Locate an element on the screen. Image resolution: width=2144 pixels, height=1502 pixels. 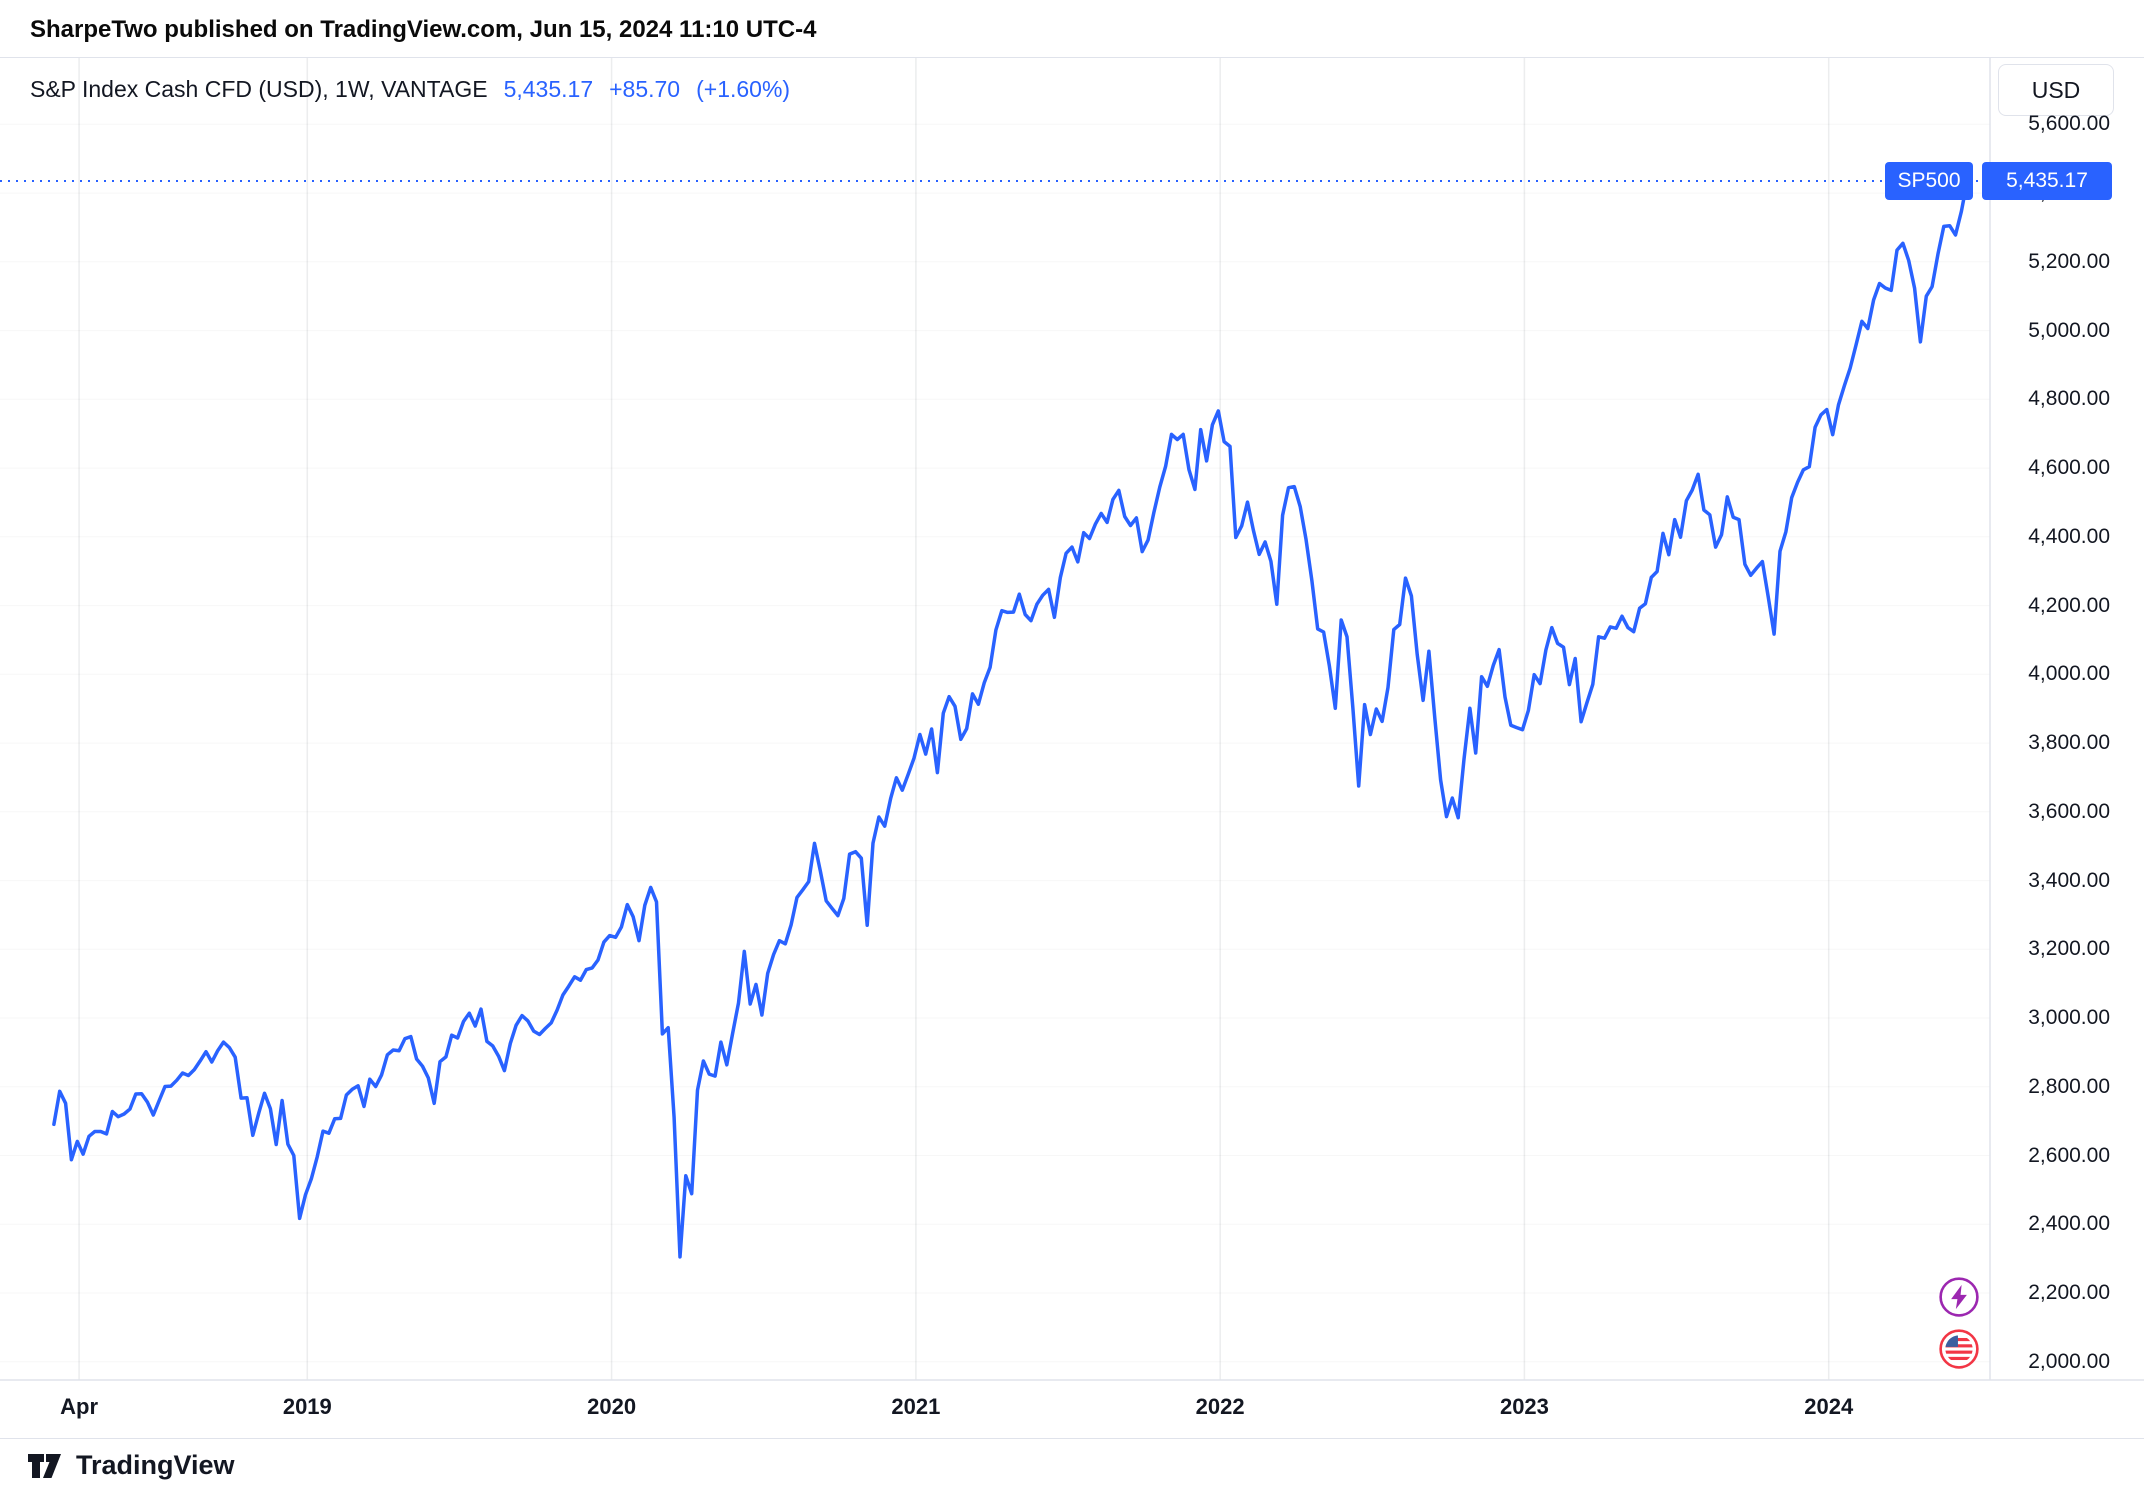
price-axis-label: 4,800.00 is located at coordinates (2069, 399).